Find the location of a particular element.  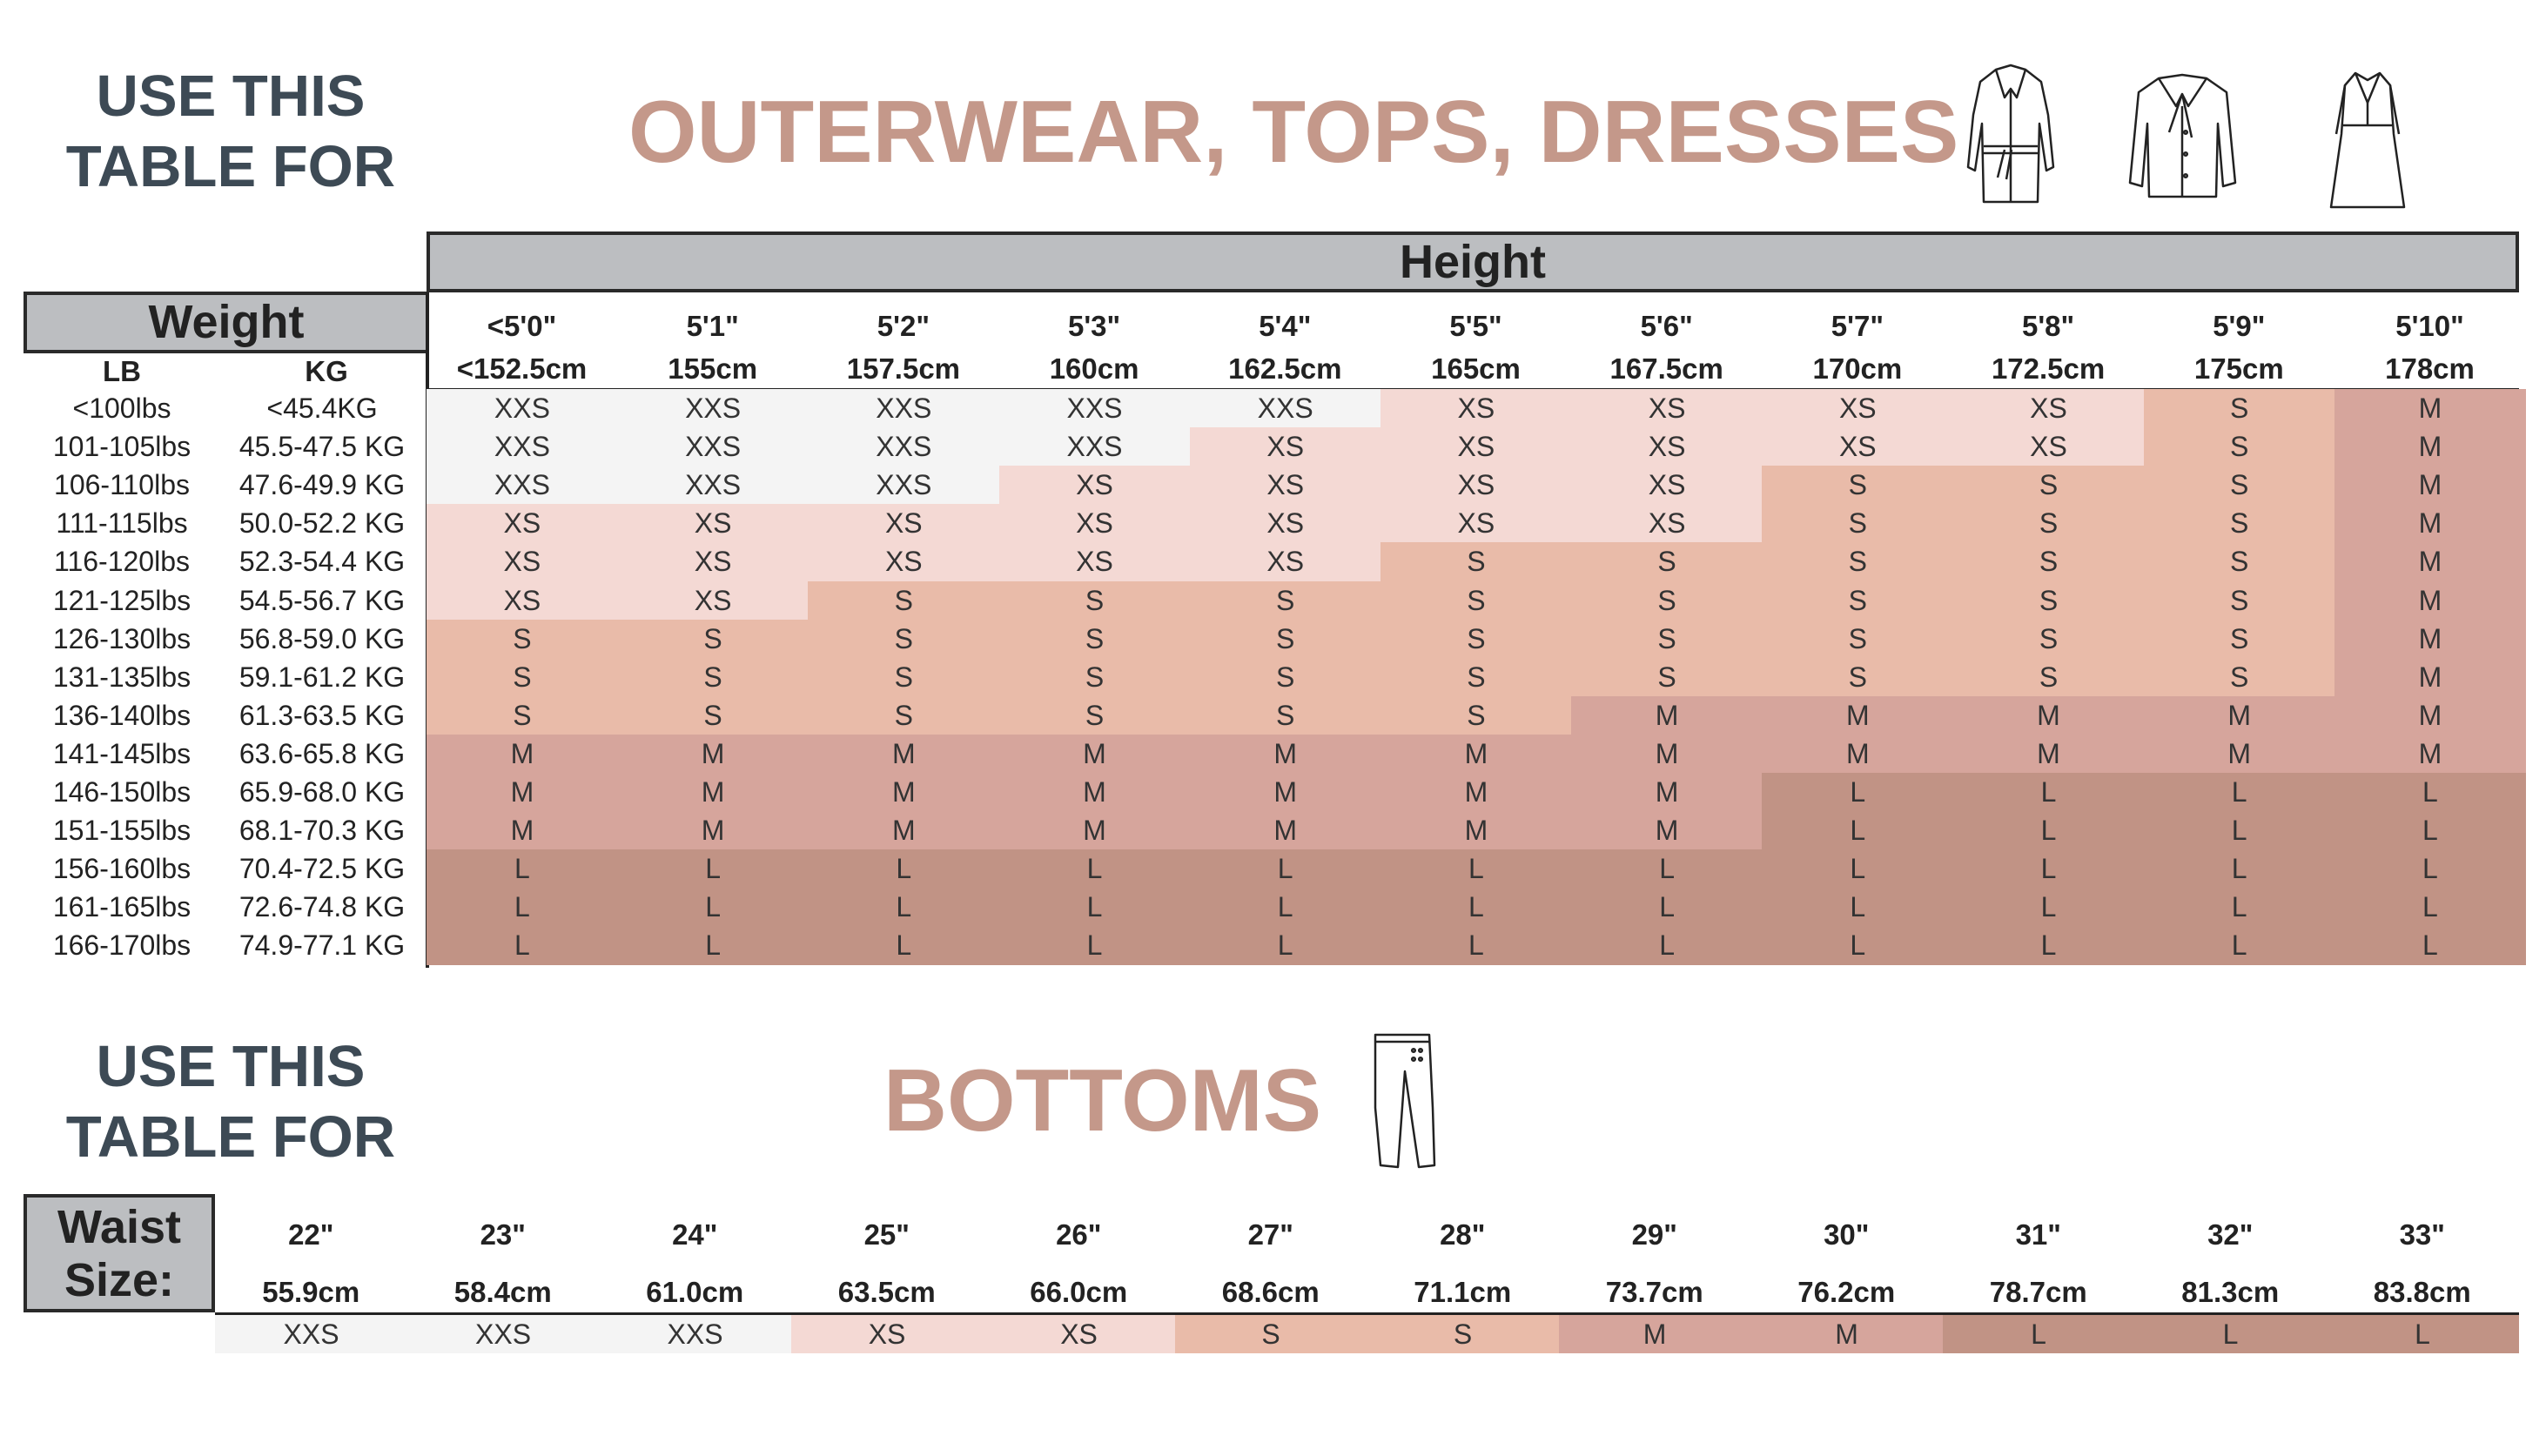

lb-column-header: LB is located at coordinates (122, 371).